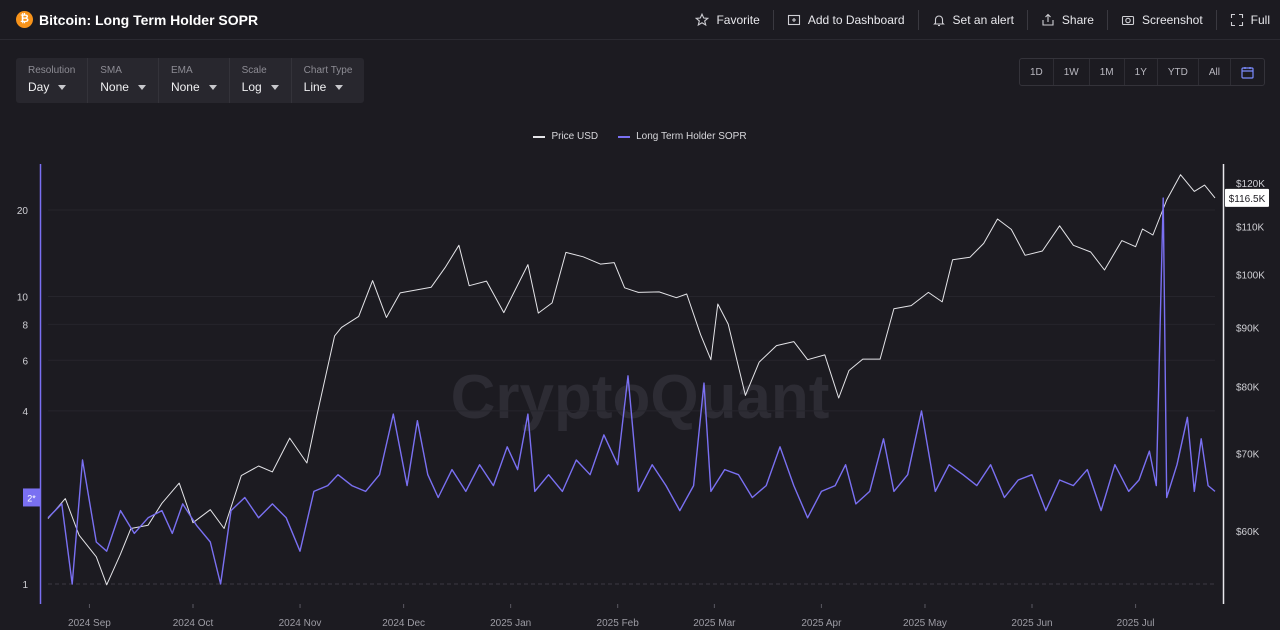 The width and height of the screenshot is (1280, 630). What do you see at coordinates (39, 87) in the screenshot?
I see `resolution-value: Day` at bounding box center [39, 87].